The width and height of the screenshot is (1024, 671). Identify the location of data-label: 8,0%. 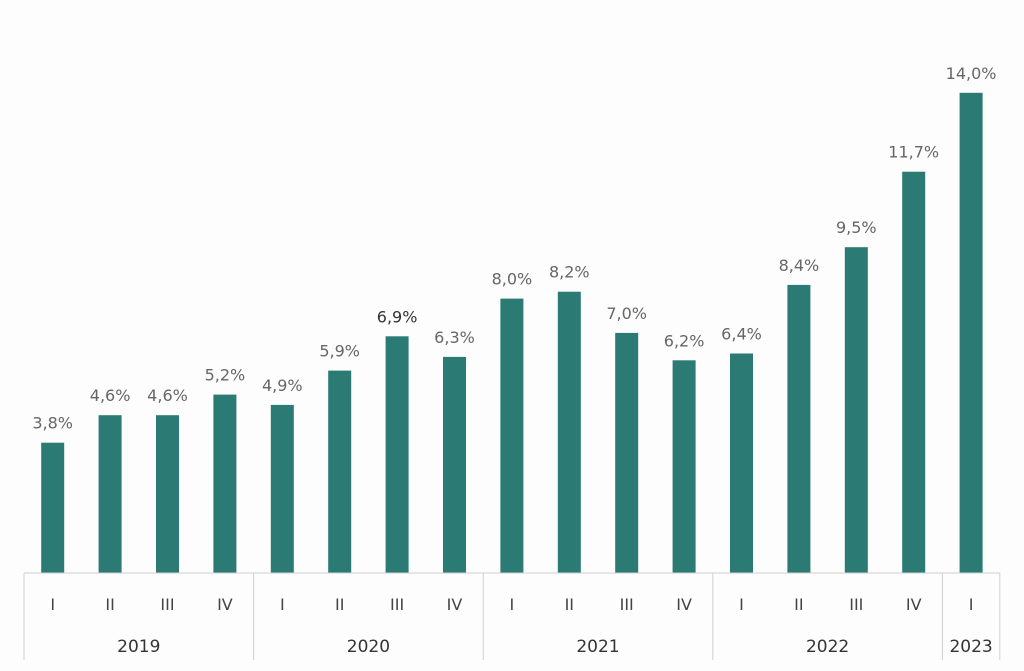
(512, 279).